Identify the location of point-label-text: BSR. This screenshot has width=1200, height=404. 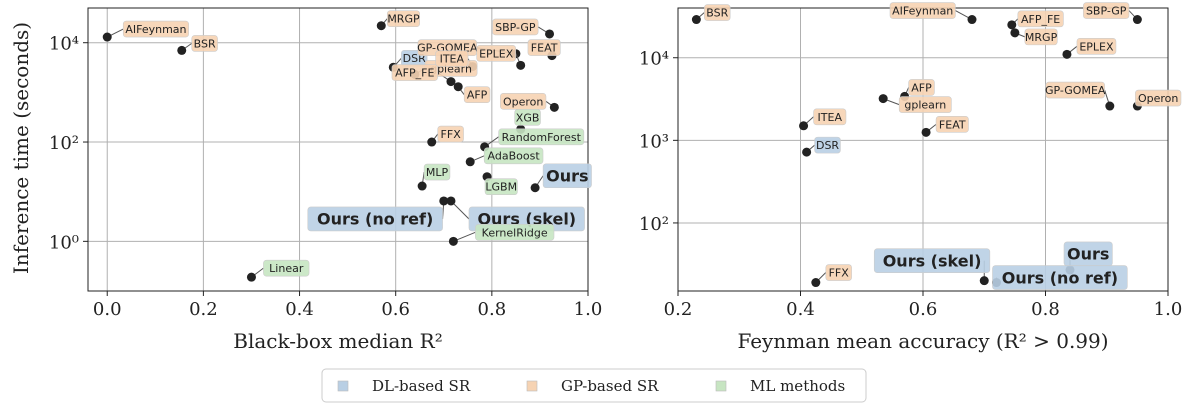
(205, 43).